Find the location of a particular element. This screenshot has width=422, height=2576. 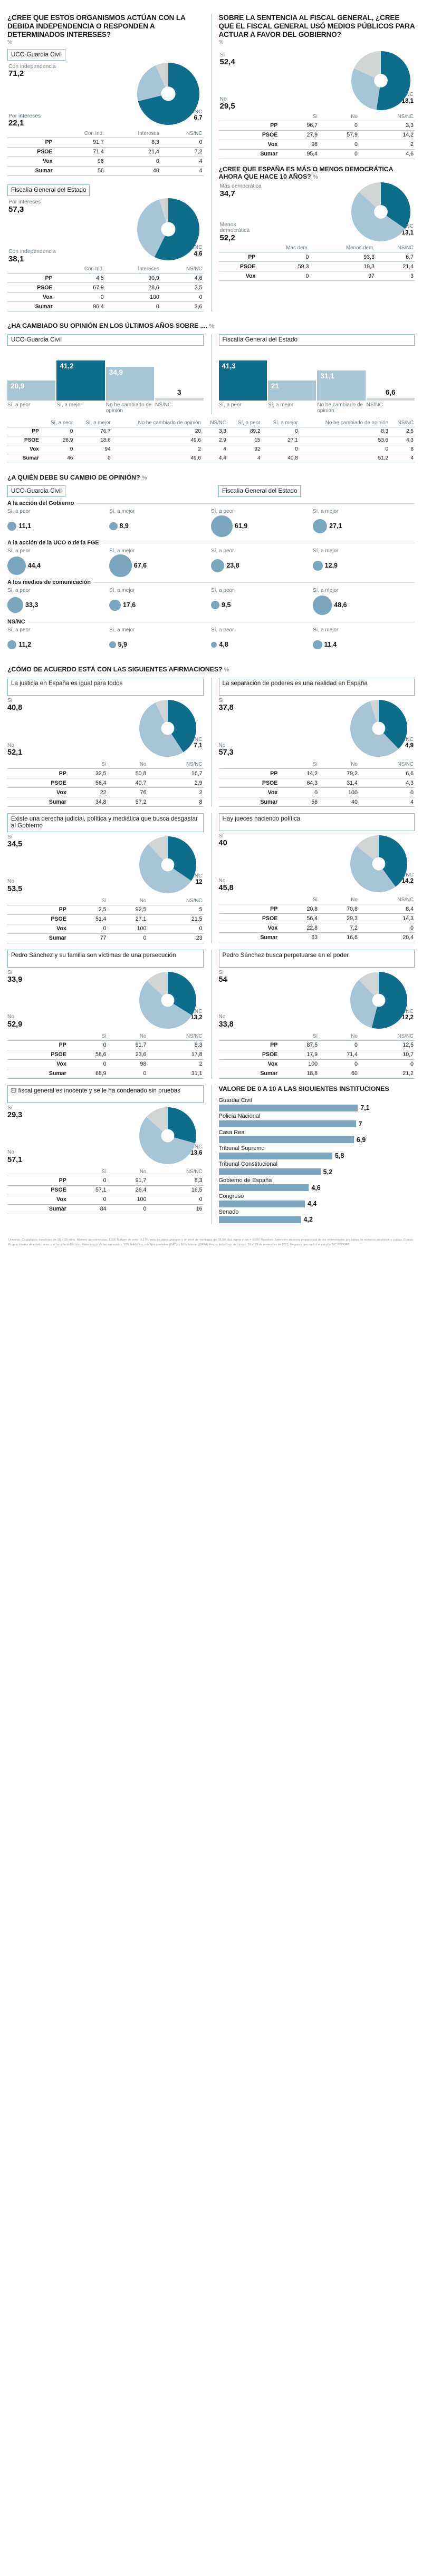

bar-tick-label: Sí, a mejor is located at coordinates (280, 405).